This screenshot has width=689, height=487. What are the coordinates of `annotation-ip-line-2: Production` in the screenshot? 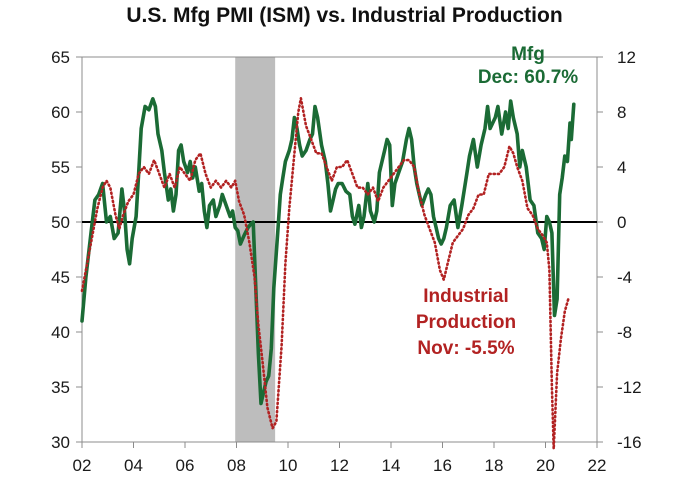 It's located at (466, 322).